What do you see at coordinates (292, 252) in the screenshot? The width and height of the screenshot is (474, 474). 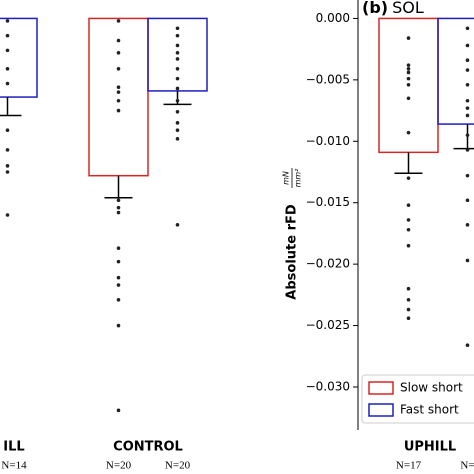 I see `y-label-text: Absolute rFD` at bounding box center [292, 252].